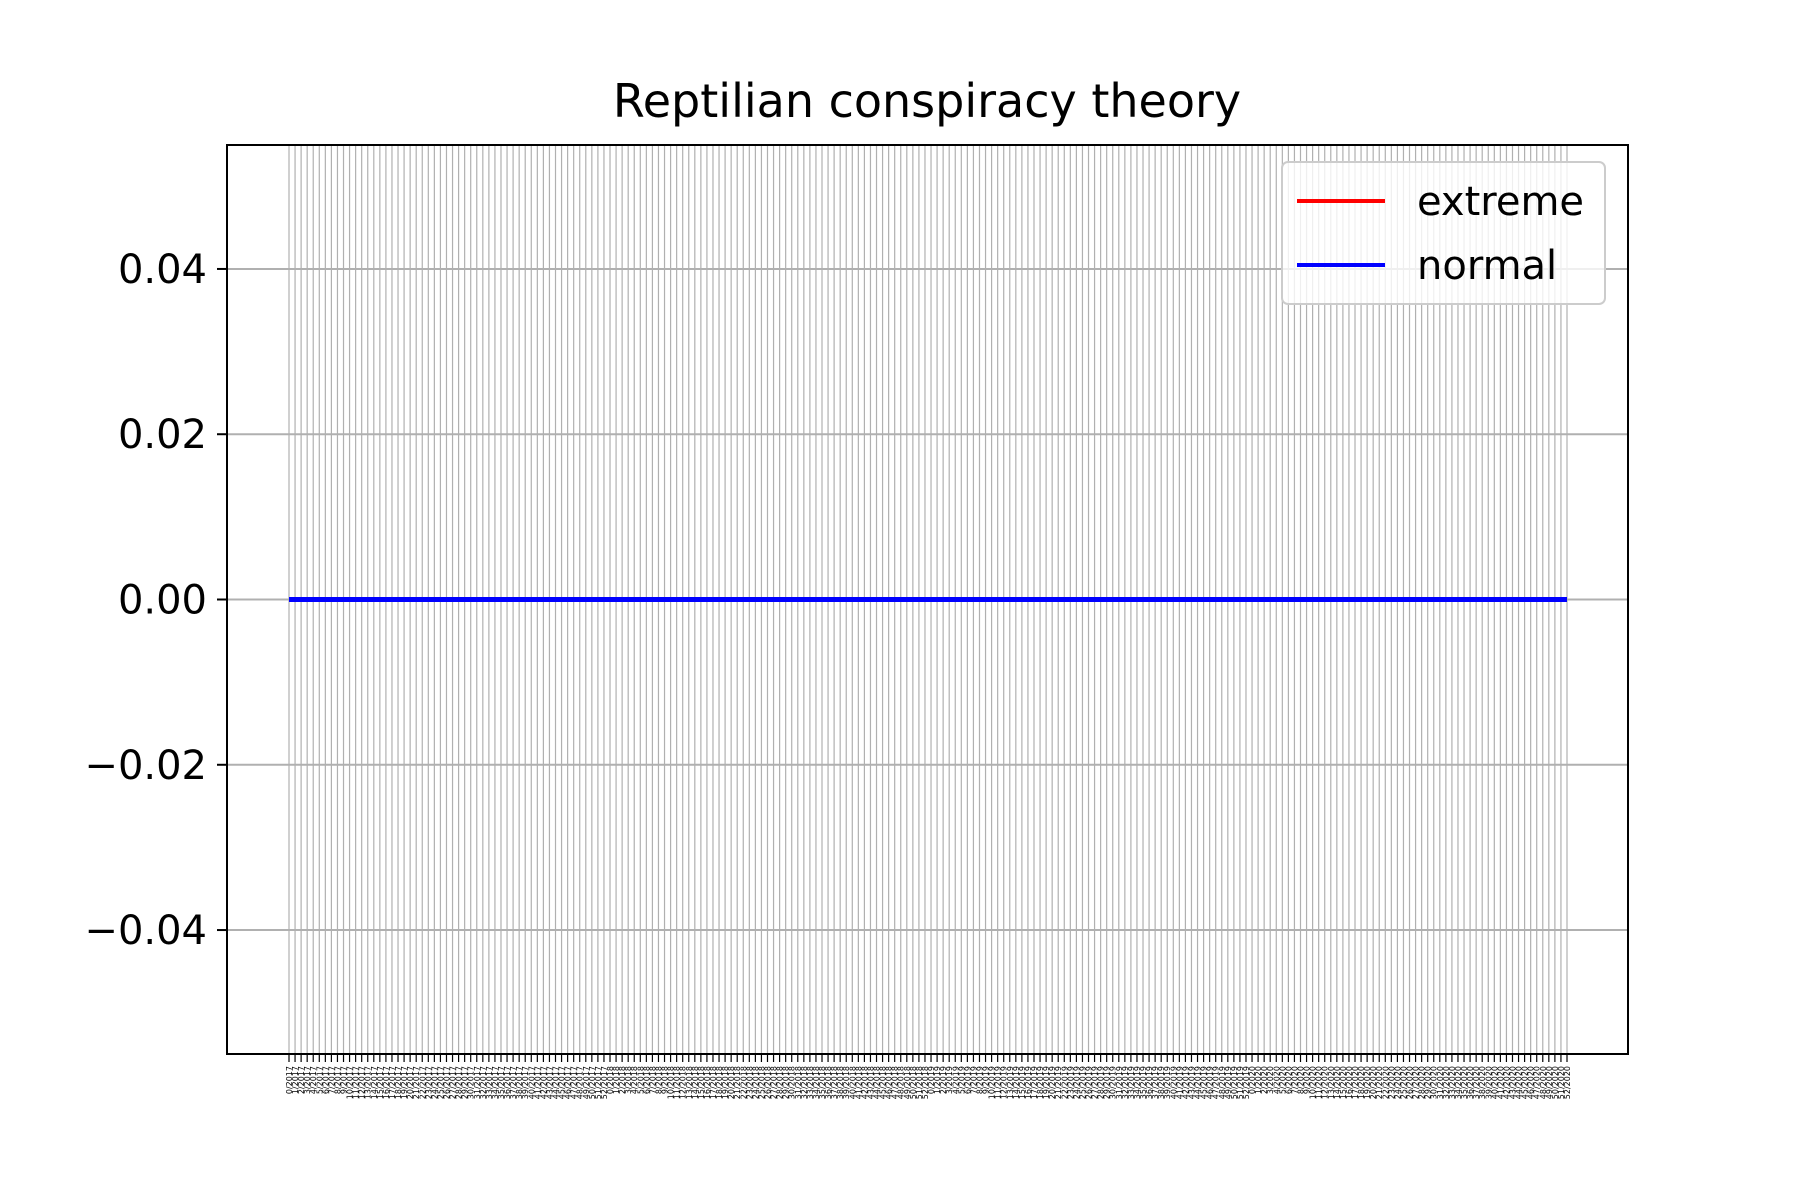  I want to click on legend-label-normal: normal, so click(1487, 266).